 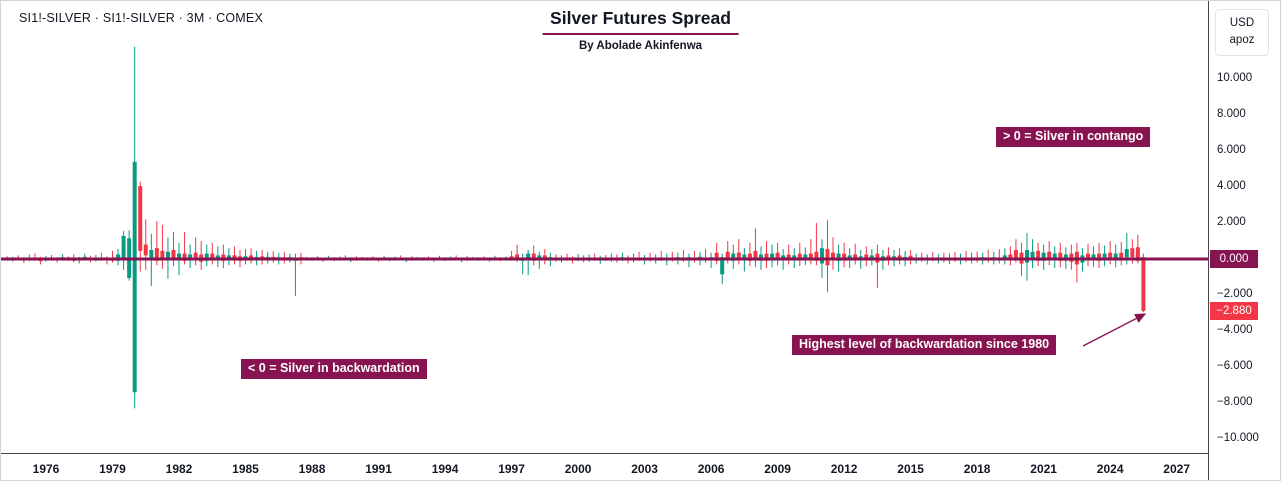 What do you see at coordinates (777, 469) in the screenshot?
I see `year-tick-label: 2009` at bounding box center [777, 469].